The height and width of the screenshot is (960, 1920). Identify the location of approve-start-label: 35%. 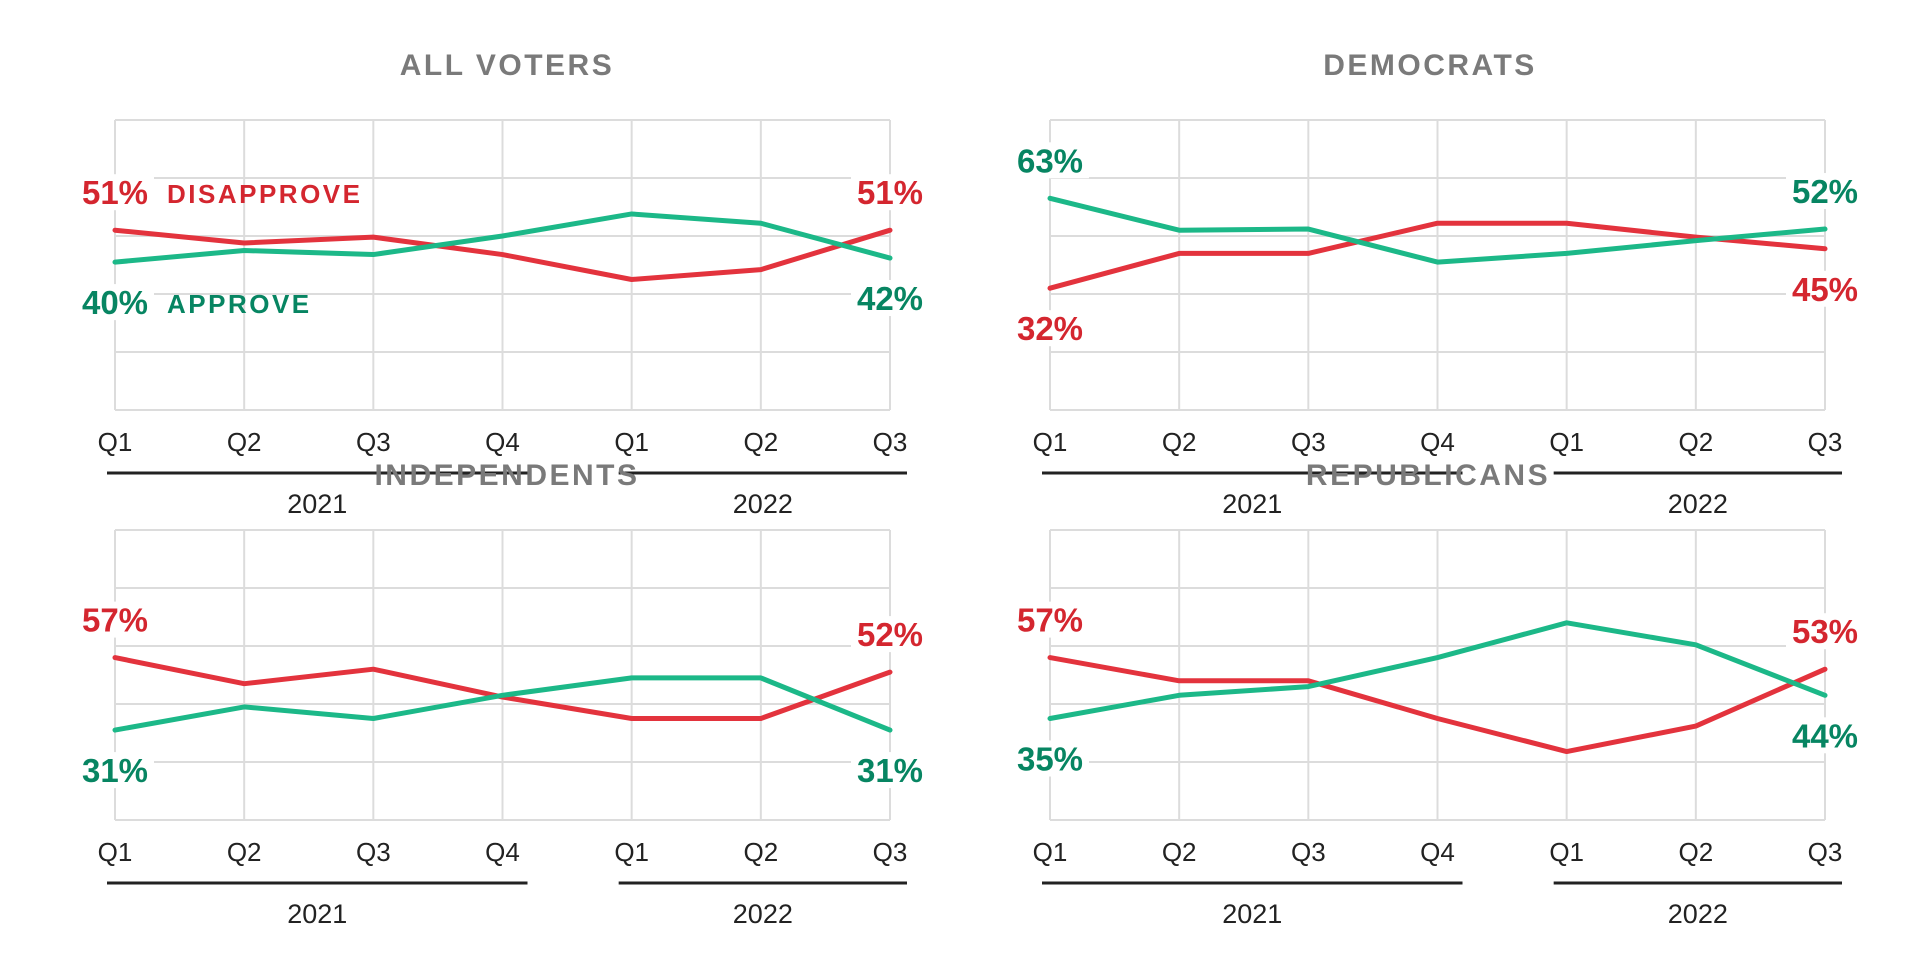
(1050, 759).